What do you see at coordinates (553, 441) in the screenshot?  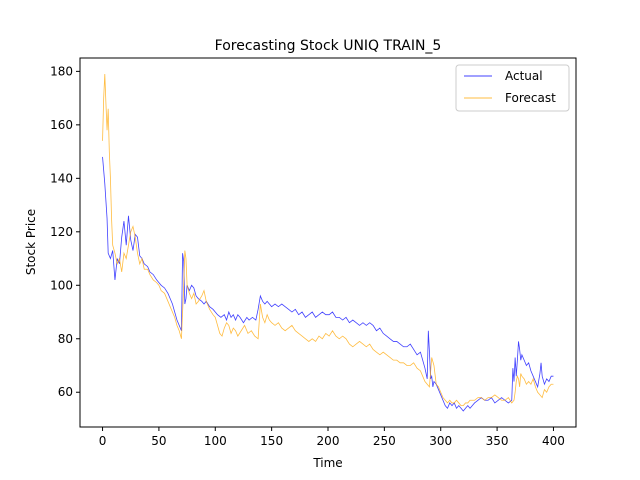 I see `x-tick-label: 400` at bounding box center [553, 441].